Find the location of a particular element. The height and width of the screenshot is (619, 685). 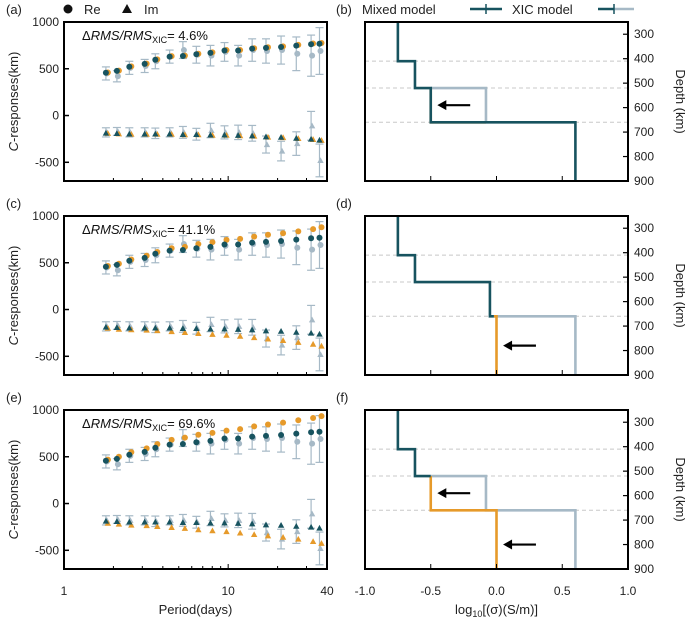

rms-ratio: RMS/RMS is located at coordinates (122, 423).